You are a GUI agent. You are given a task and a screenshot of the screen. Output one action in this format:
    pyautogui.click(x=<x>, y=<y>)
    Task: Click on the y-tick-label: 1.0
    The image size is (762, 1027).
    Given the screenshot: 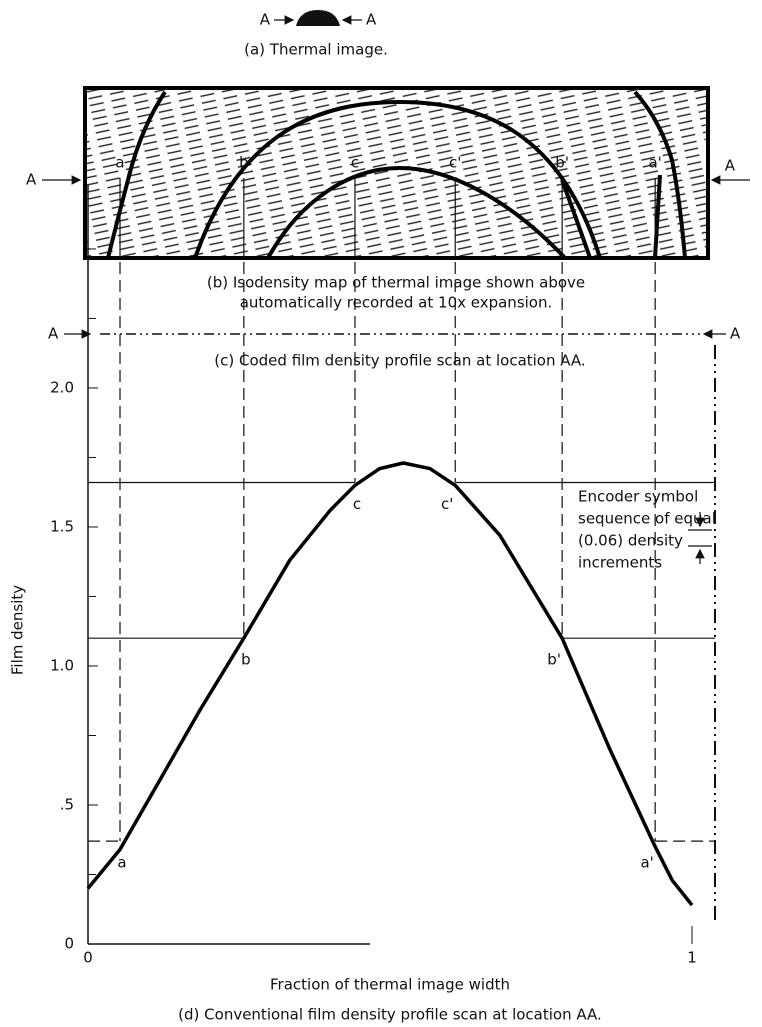 What is the action you would take?
    pyautogui.click(x=62, y=665)
    